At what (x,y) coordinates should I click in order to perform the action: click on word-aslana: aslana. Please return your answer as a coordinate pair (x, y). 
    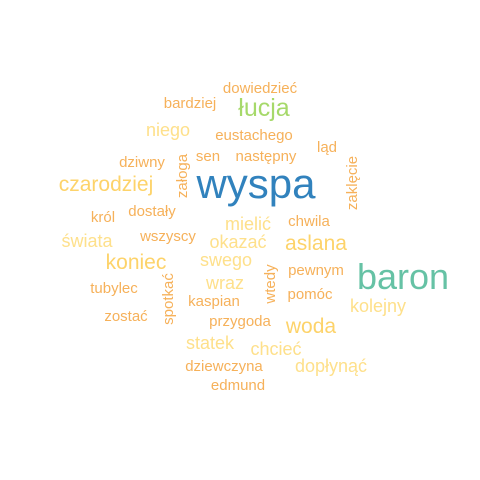
    Looking at the image, I should click on (316, 243).